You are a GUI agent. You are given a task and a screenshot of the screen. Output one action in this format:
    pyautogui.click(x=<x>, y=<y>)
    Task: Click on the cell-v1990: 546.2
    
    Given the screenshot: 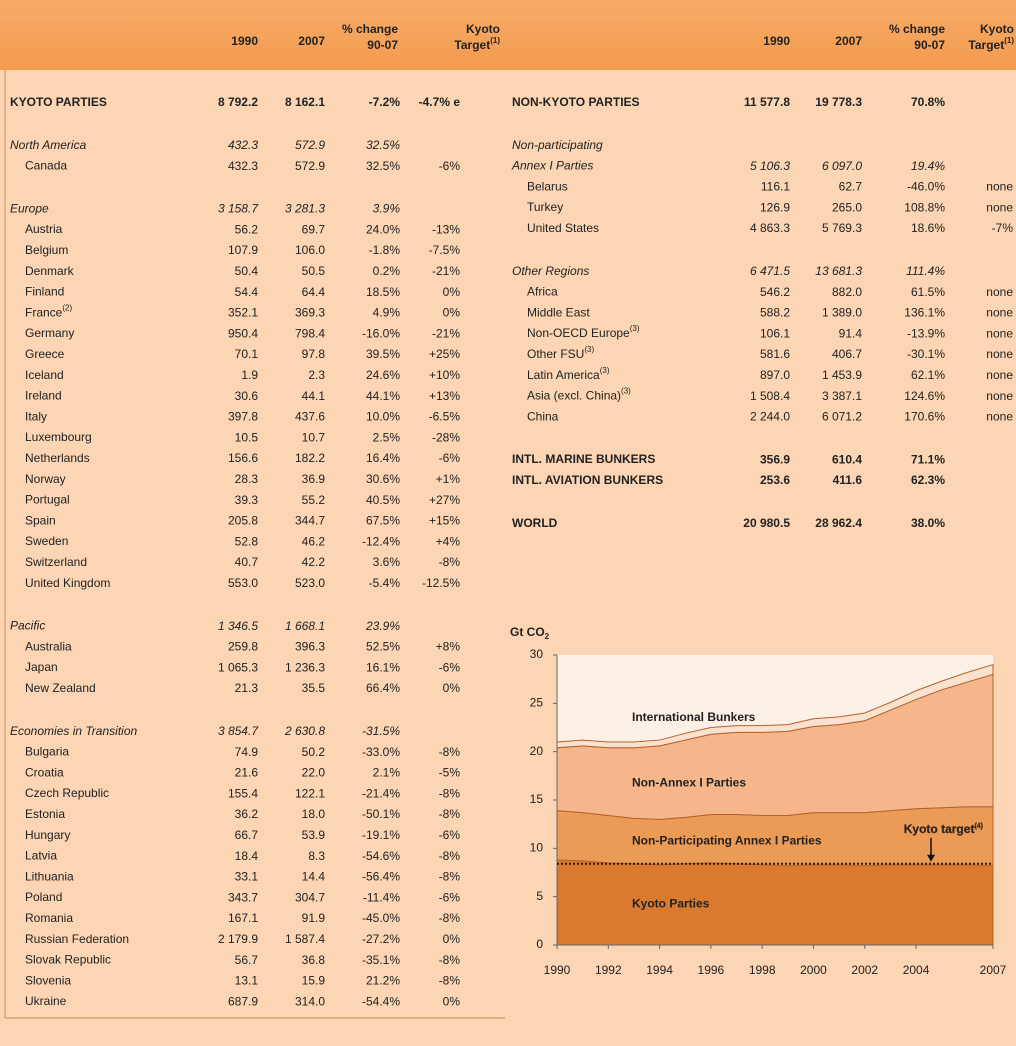 What is the action you would take?
    pyautogui.click(x=775, y=292)
    